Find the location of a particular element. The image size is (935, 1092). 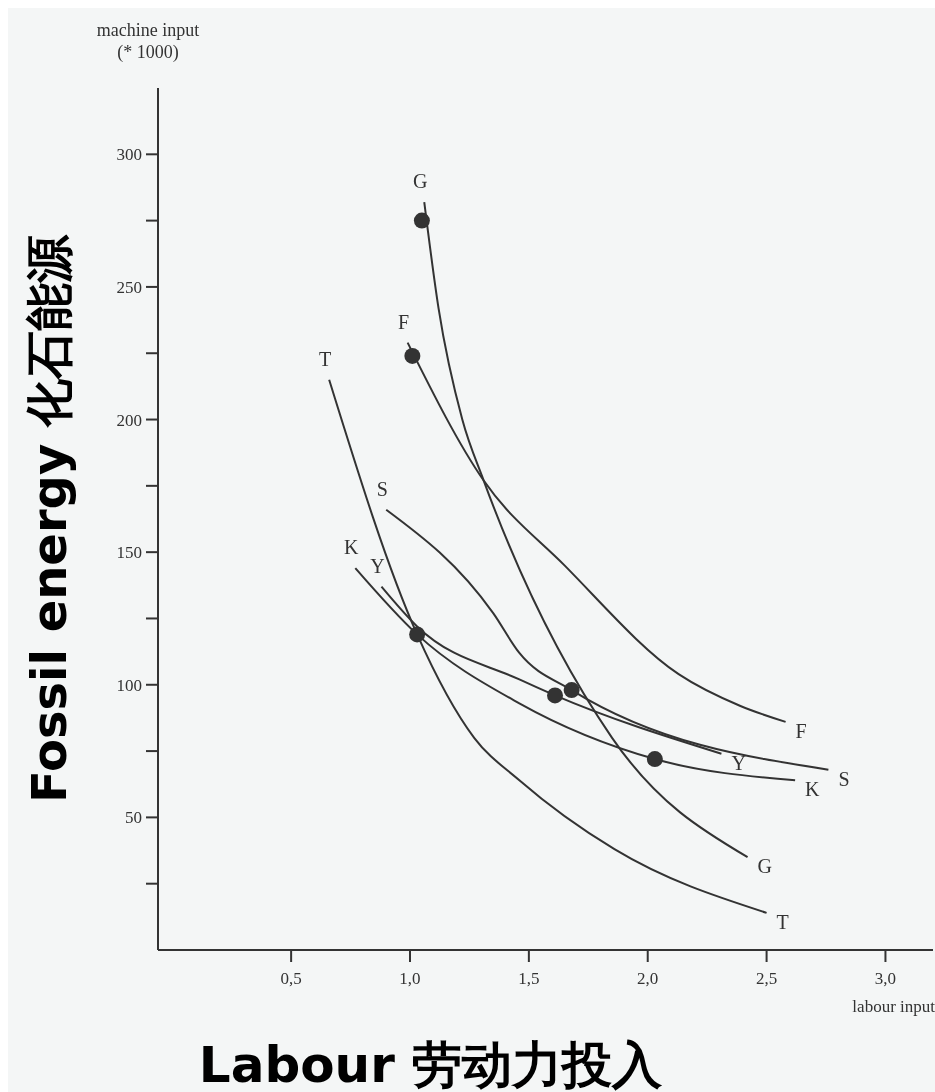

x-tick-label: 2,5 is located at coordinates (766, 978).